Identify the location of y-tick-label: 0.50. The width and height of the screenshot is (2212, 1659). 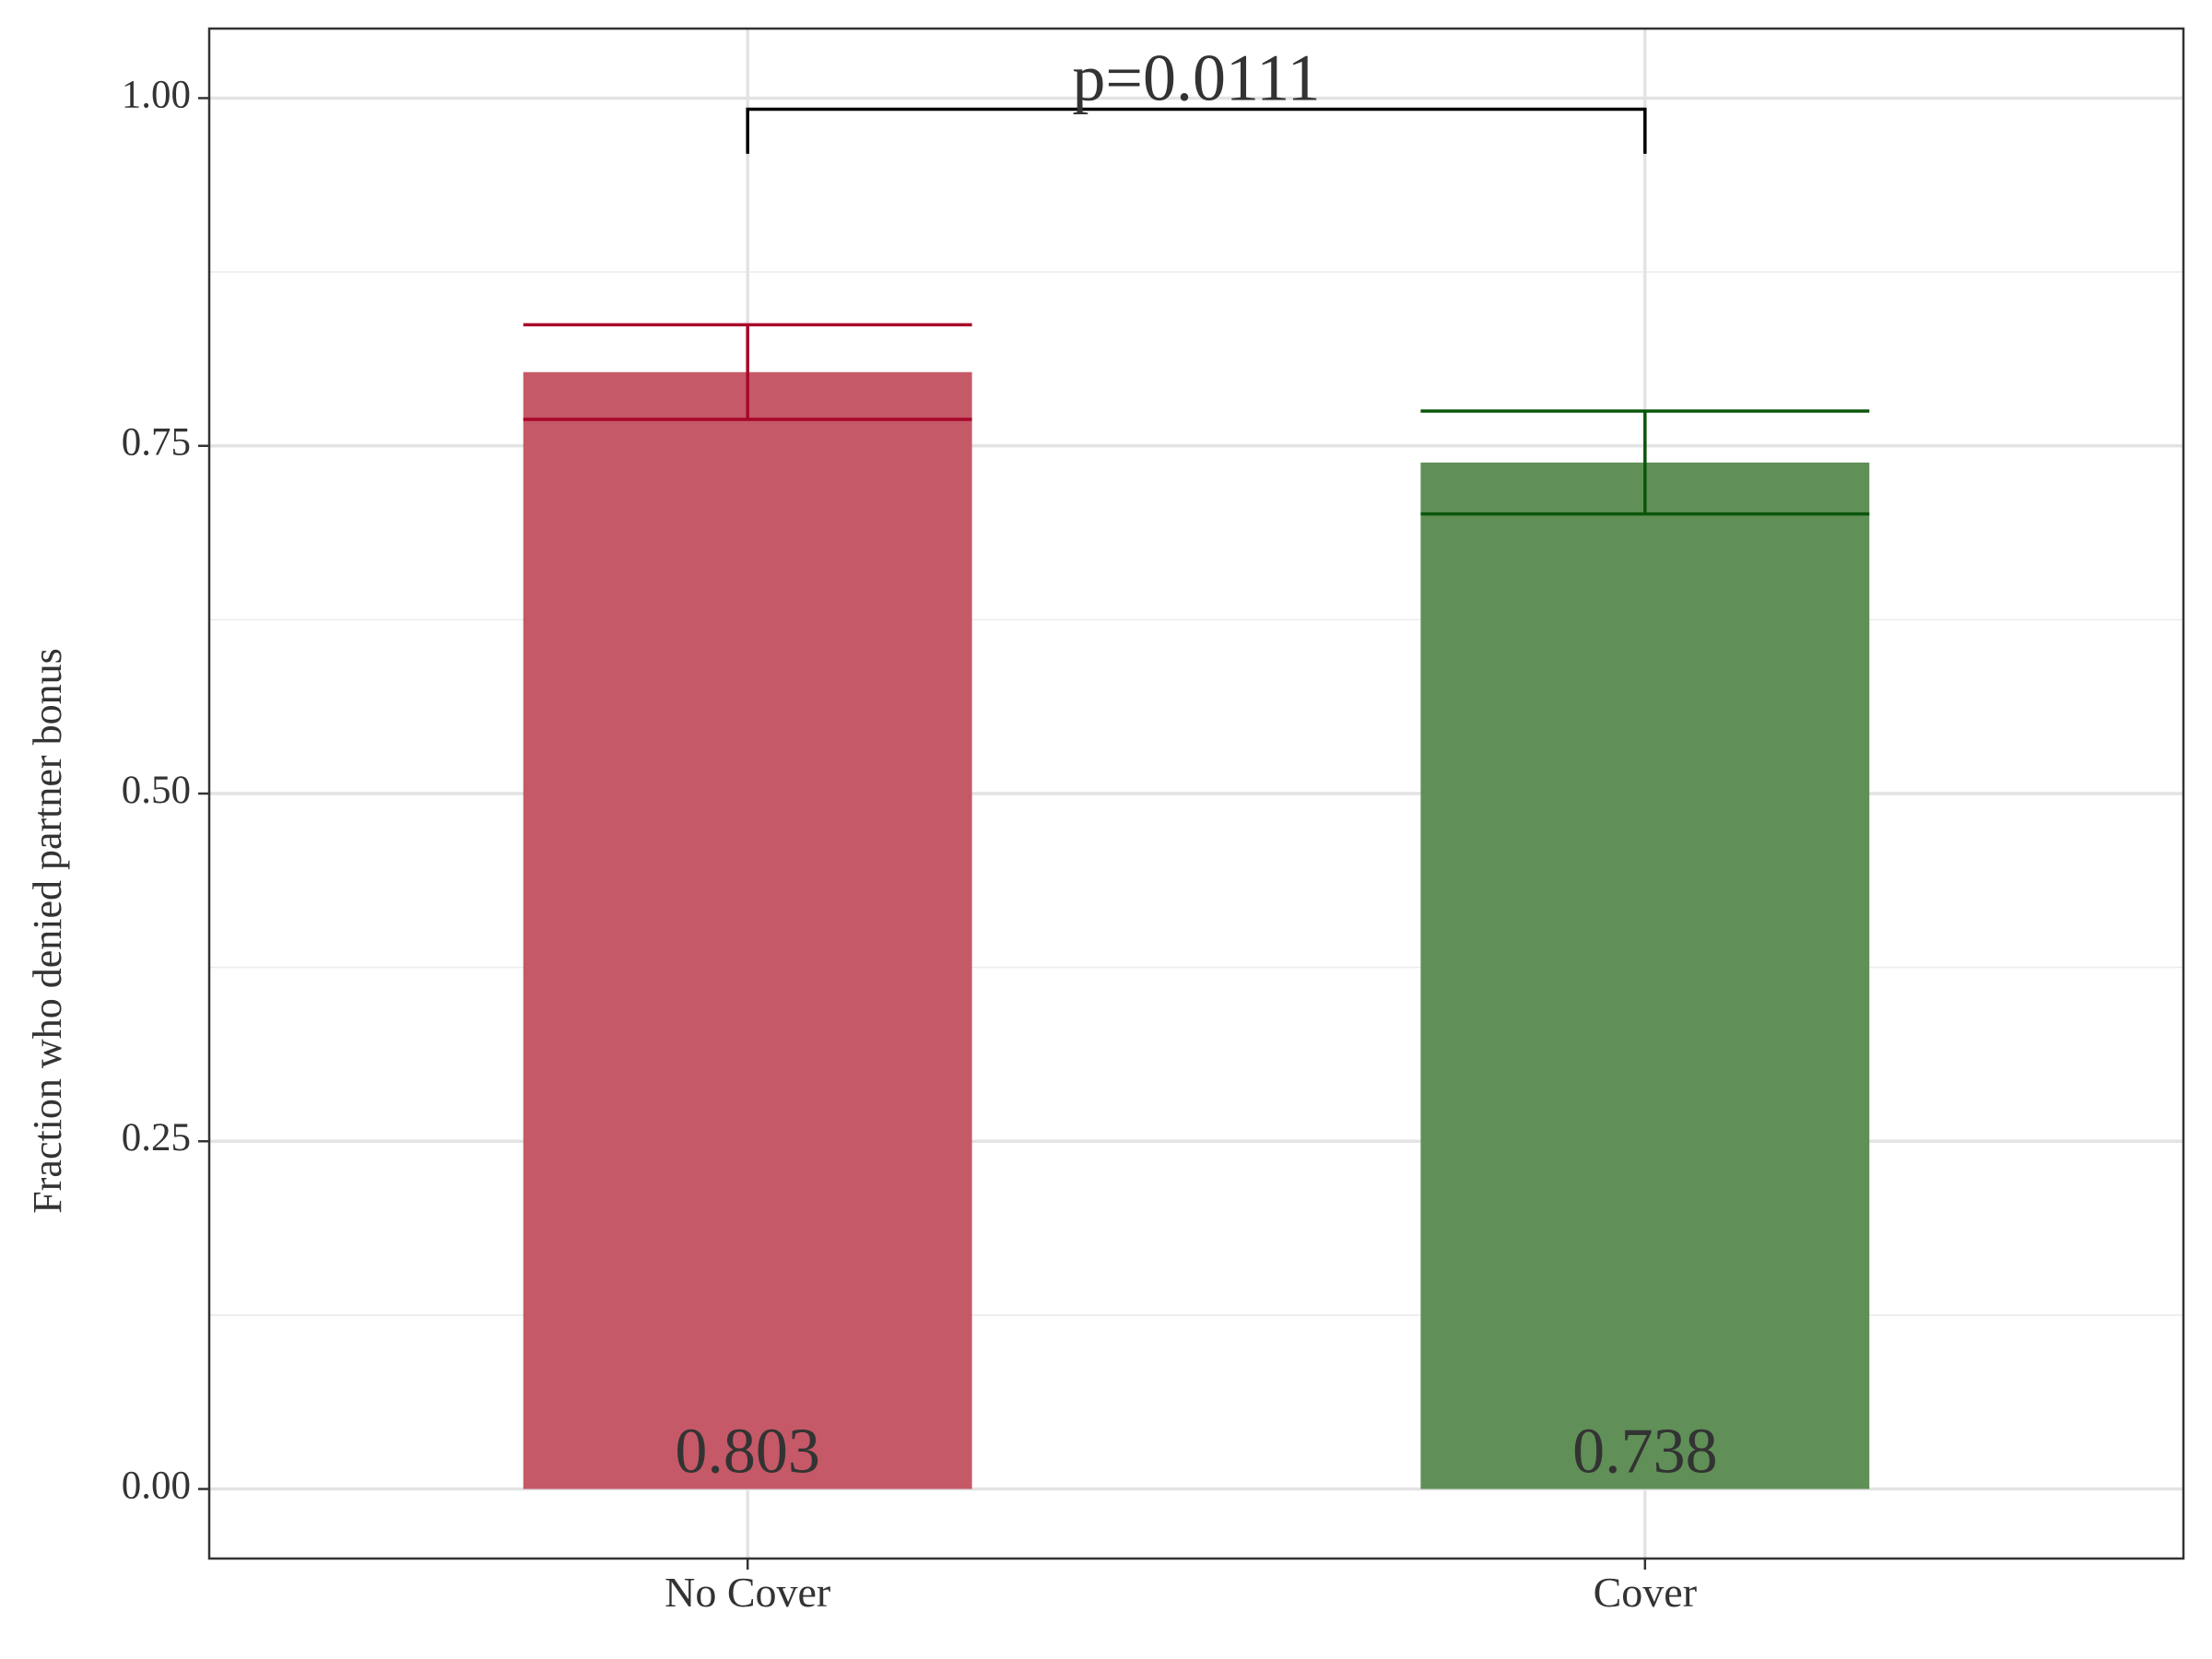
(156, 790).